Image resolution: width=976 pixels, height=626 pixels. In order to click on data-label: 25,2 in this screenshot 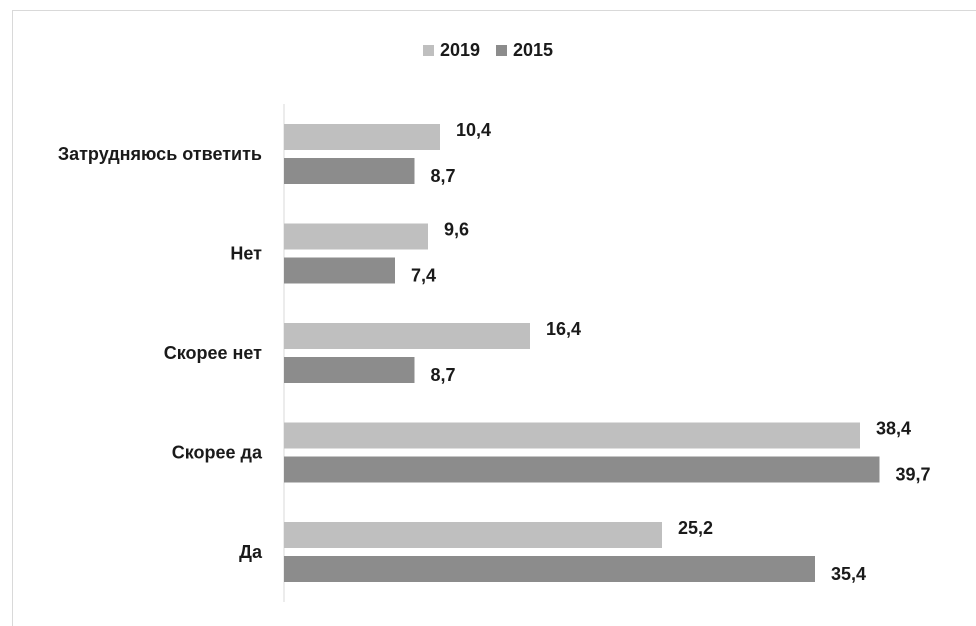, I will do `click(695, 528)`.